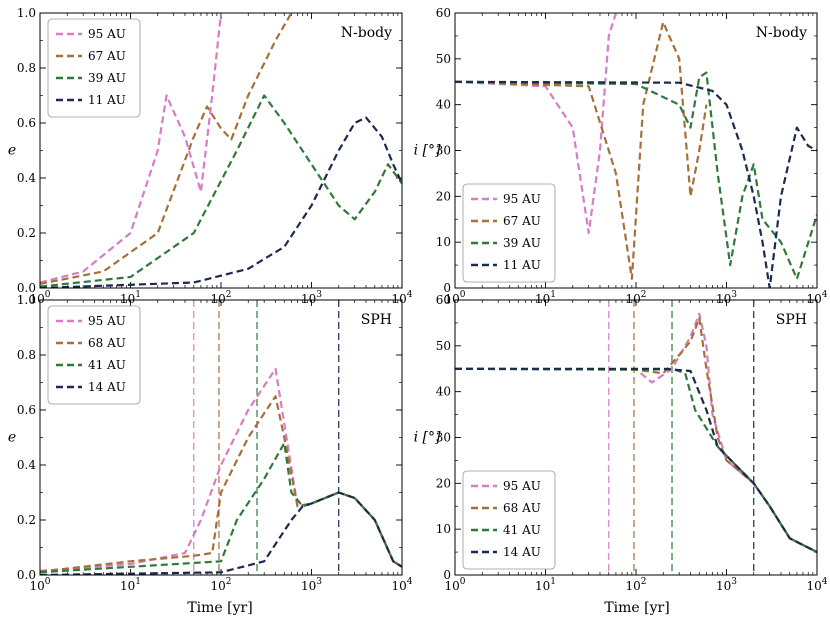 This screenshot has width=830, height=623. I want to click on series-group, so click(221, 471).